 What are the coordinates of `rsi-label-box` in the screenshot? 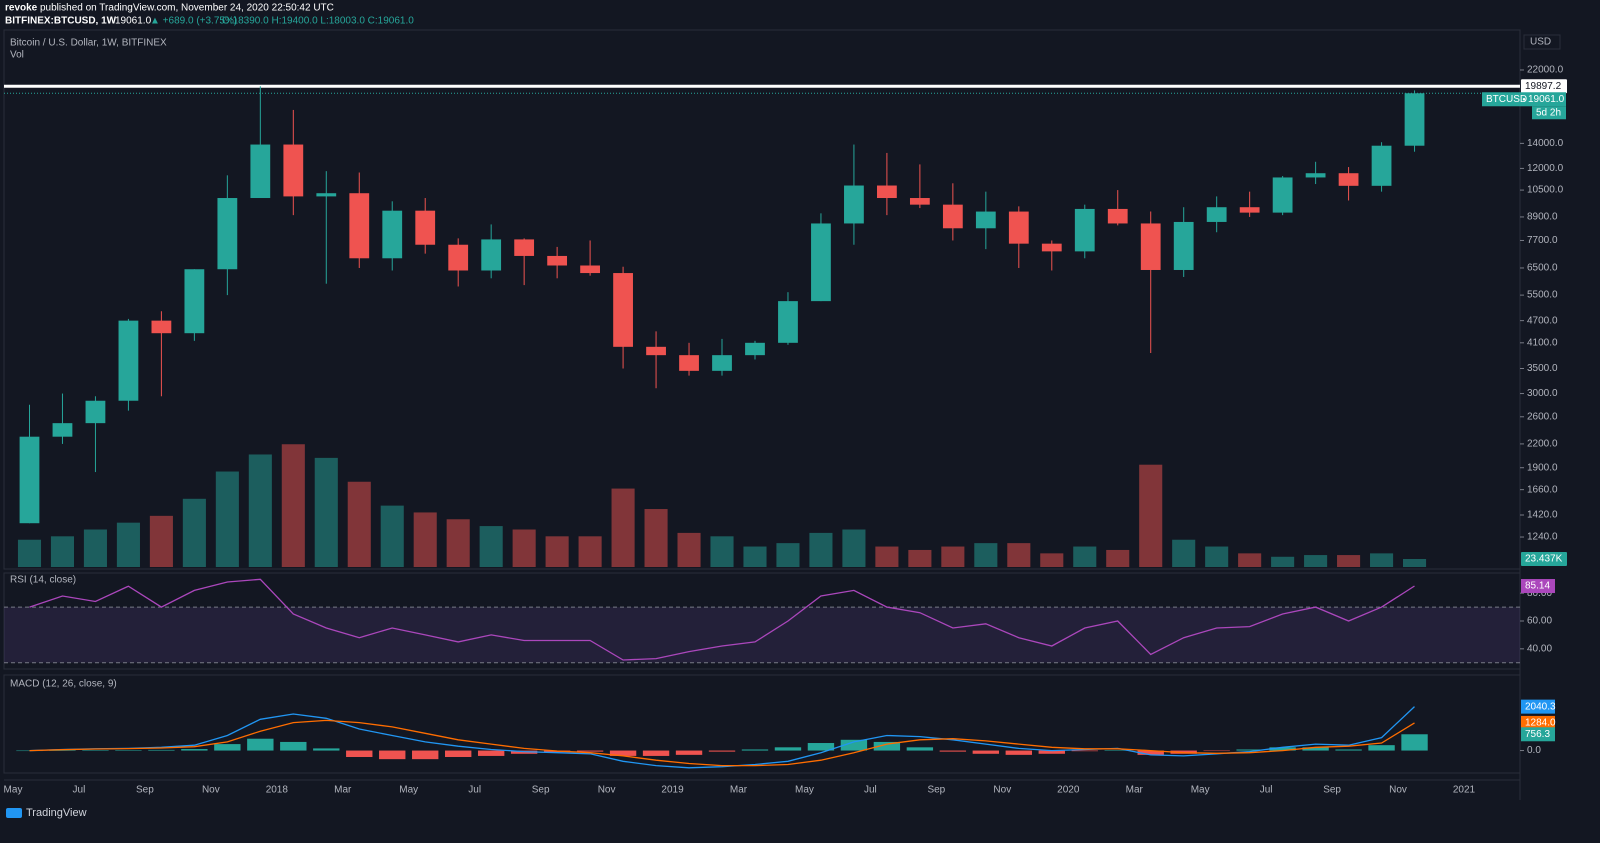 It's located at (1538, 586).